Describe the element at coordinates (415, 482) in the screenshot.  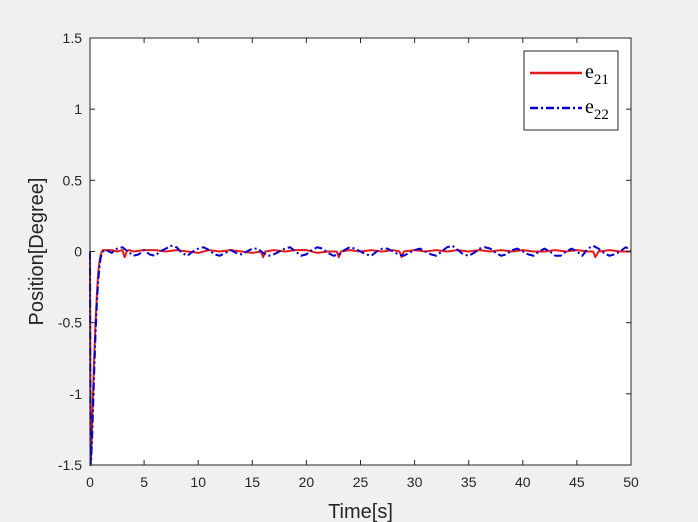
I see `x-tick-label: 30` at that location.